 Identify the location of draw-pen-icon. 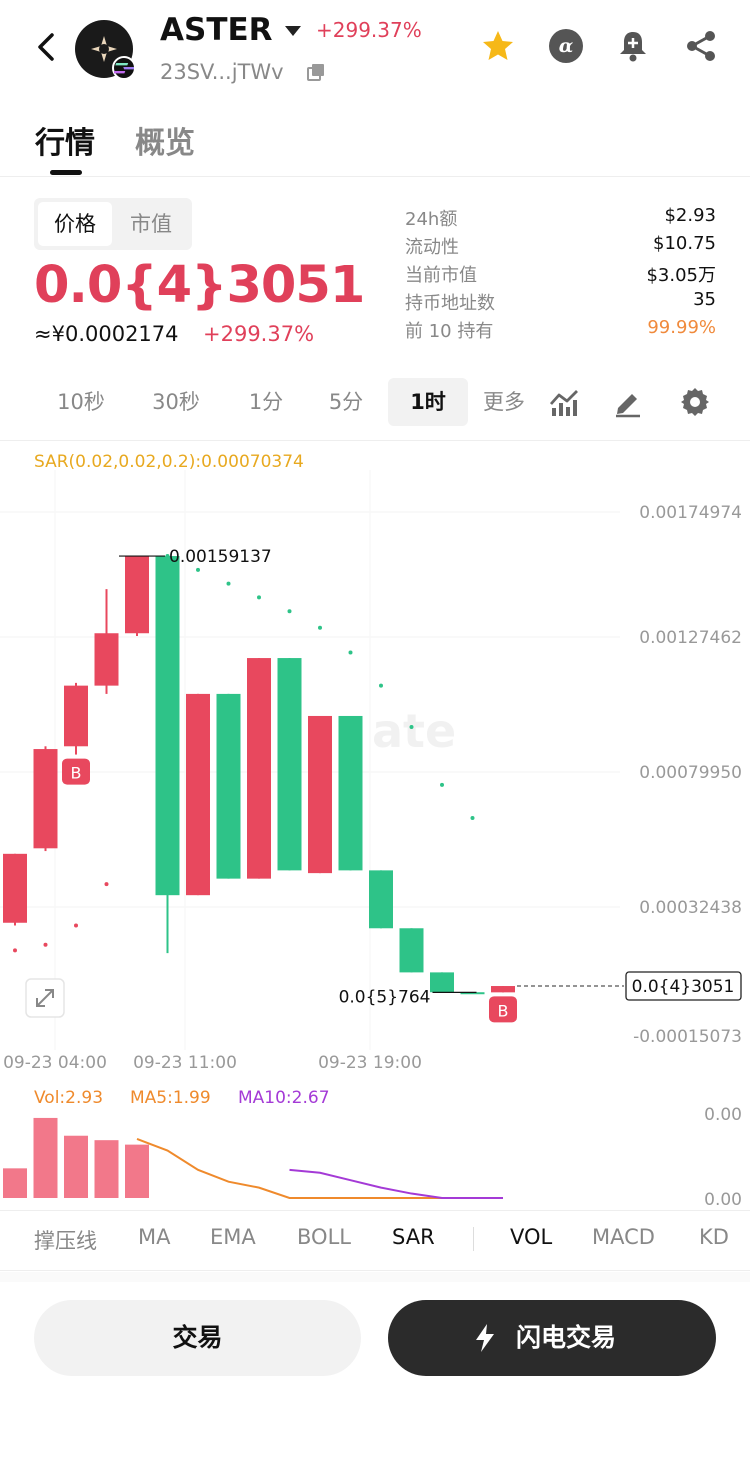
(628, 402).